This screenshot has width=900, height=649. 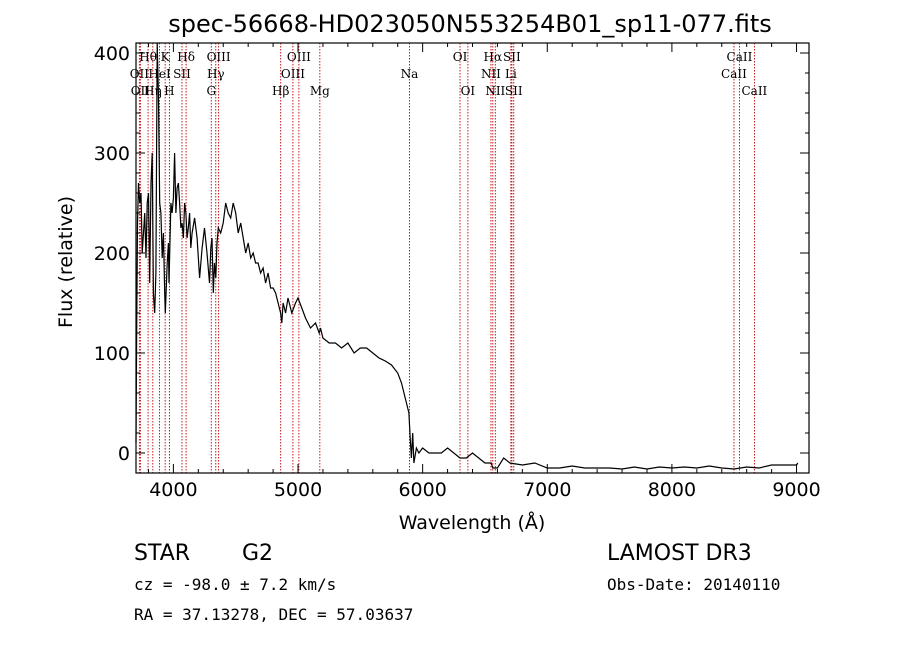 What do you see at coordinates (298, 490) in the screenshot?
I see `x-tick-label: 5000` at bounding box center [298, 490].